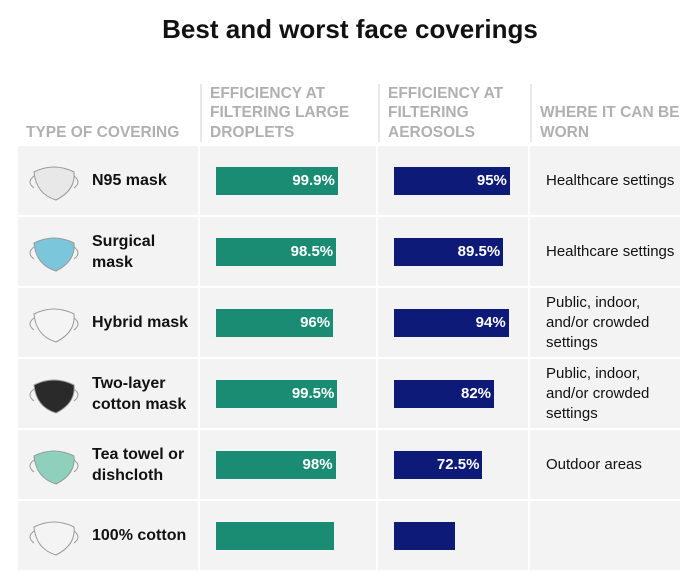  I want to click on bar-track: 96%, so click(277, 322).